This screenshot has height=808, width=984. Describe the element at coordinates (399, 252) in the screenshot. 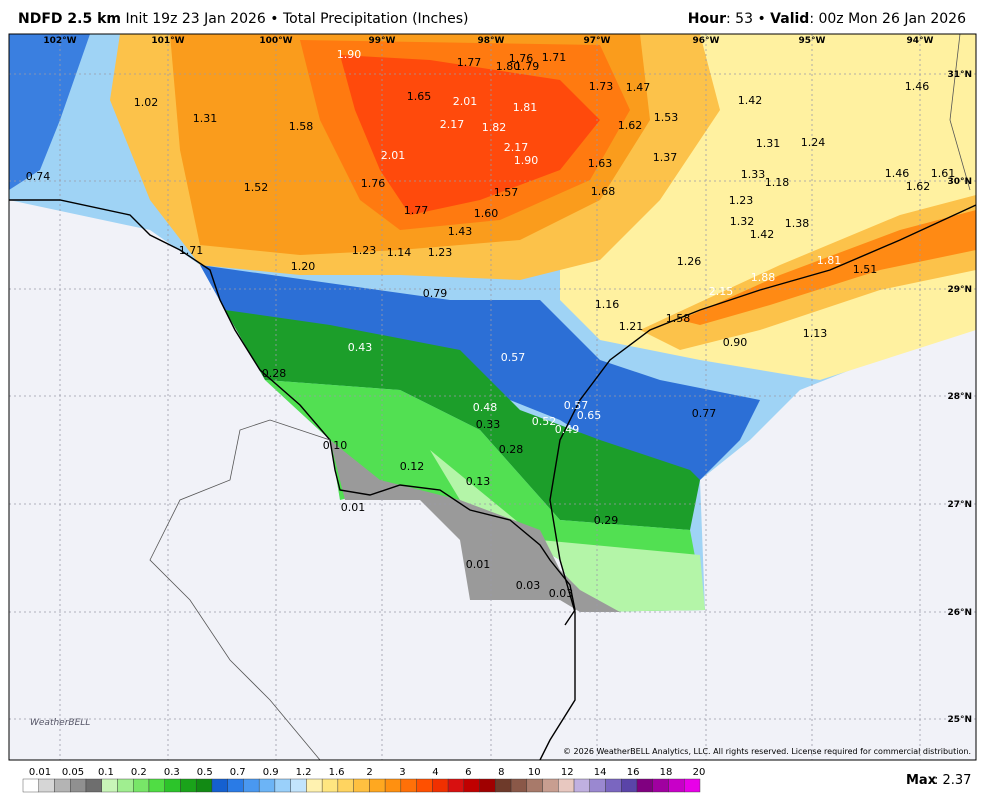

I see `value-label: 1.14` at that location.